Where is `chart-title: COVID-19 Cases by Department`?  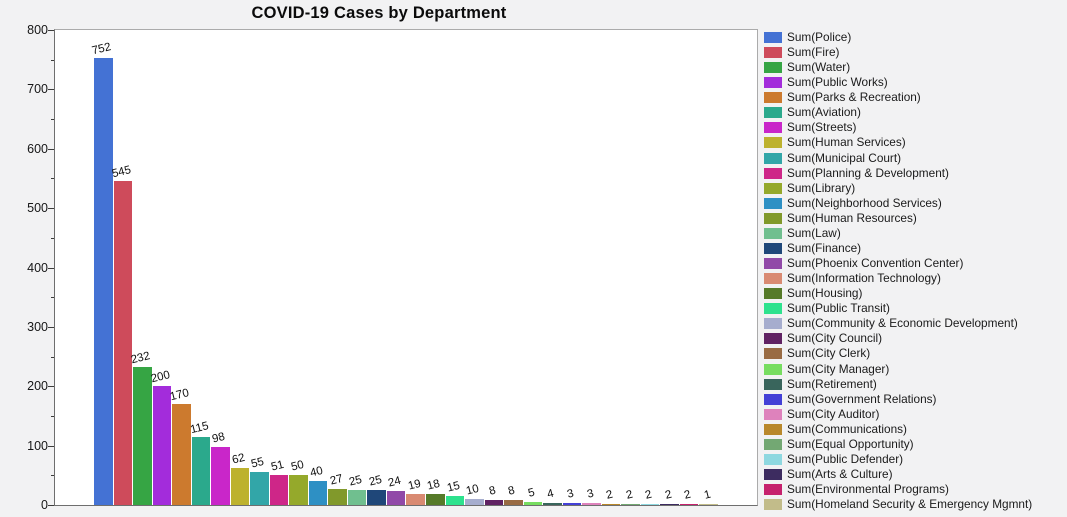
chart-title: COVID-19 Cases by Department is located at coordinates (379, 13).